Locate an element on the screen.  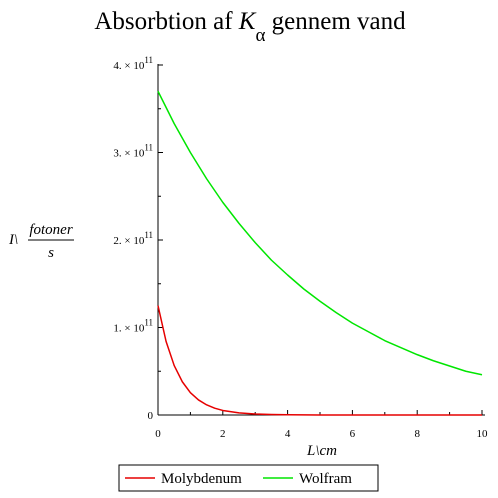
y-tick-label: 4. × 1011 is located at coordinates (133, 63).